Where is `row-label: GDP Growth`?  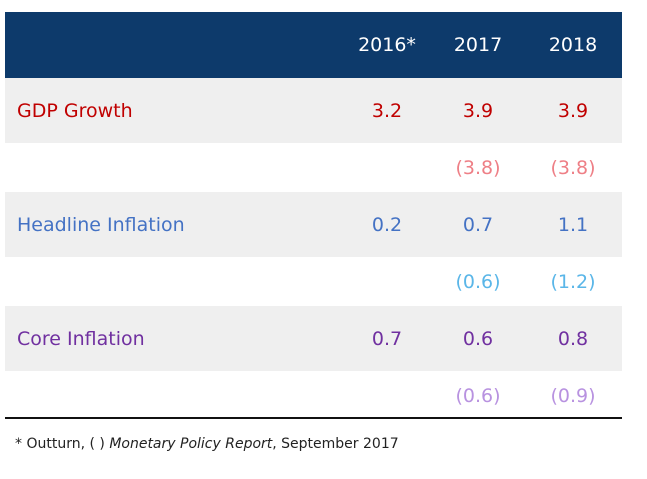 row-label: GDP Growth is located at coordinates (75, 110).